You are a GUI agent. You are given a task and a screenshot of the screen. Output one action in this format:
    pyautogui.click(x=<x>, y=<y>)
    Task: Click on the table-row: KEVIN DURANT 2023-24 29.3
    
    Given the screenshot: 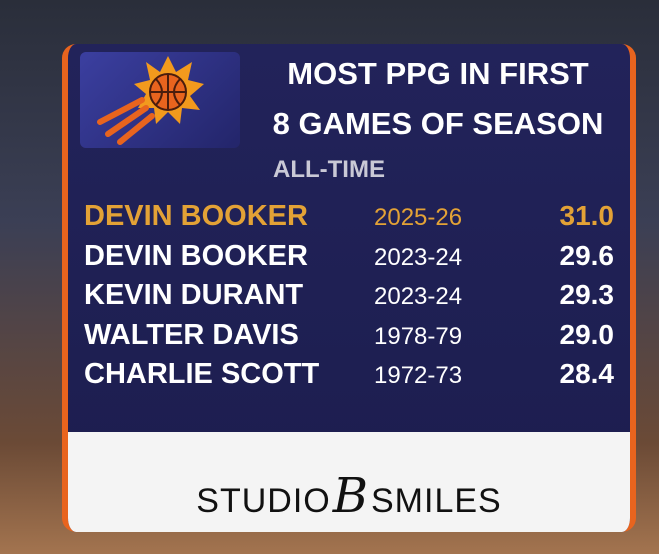 What is the action you would take?
    pyautogui.click(x=349, y=297)
    